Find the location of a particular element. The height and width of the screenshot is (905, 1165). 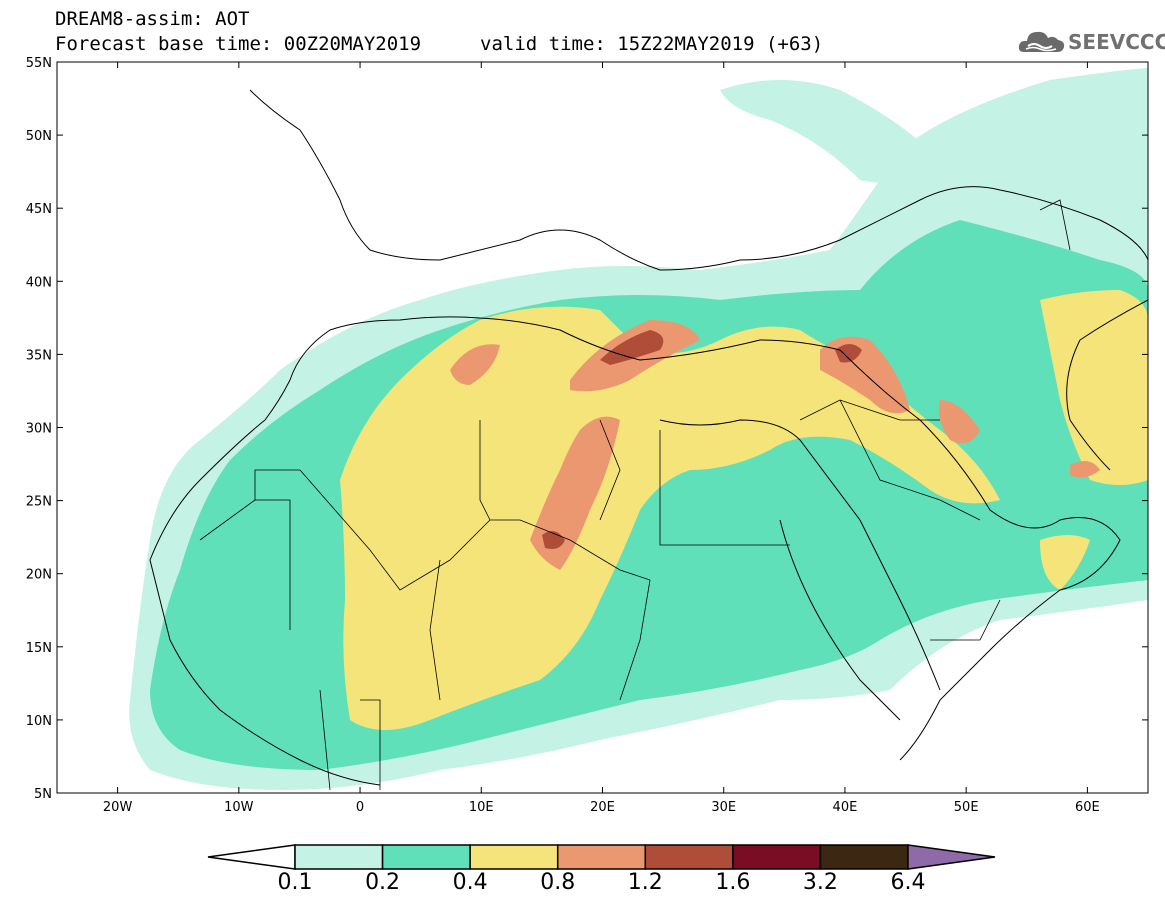

lon-label: 0 is located at coordinates (360, 807).